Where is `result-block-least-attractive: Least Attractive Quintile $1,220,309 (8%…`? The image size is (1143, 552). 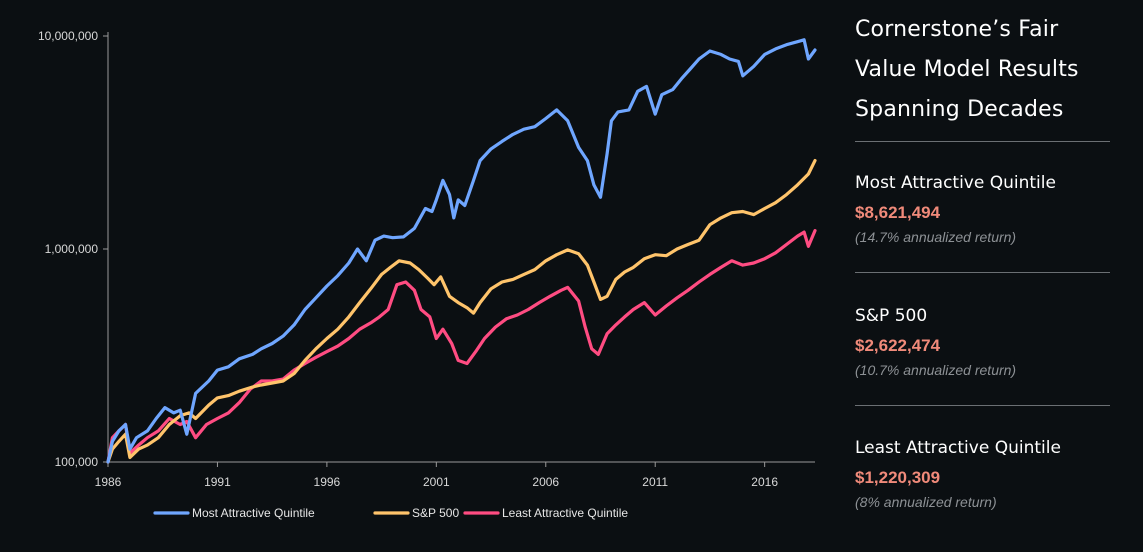
result-block-least-attractive: Least Attractive Quintile $1,220,309 (8%… is located at coordinates (958, 474).